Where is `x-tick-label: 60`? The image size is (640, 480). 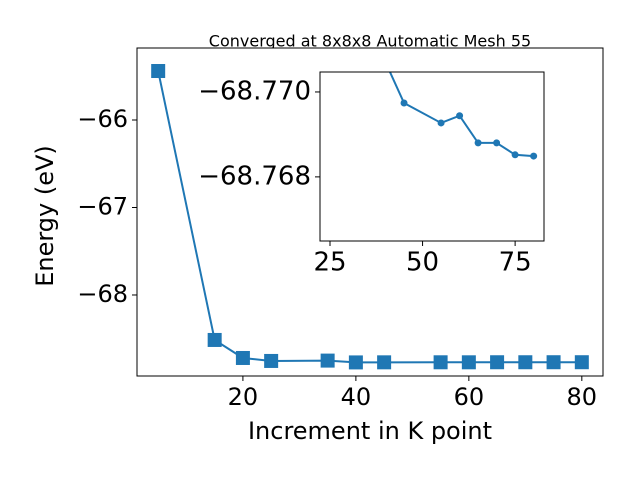 x-tick-label: 60 is located at coordinates (469, 397).